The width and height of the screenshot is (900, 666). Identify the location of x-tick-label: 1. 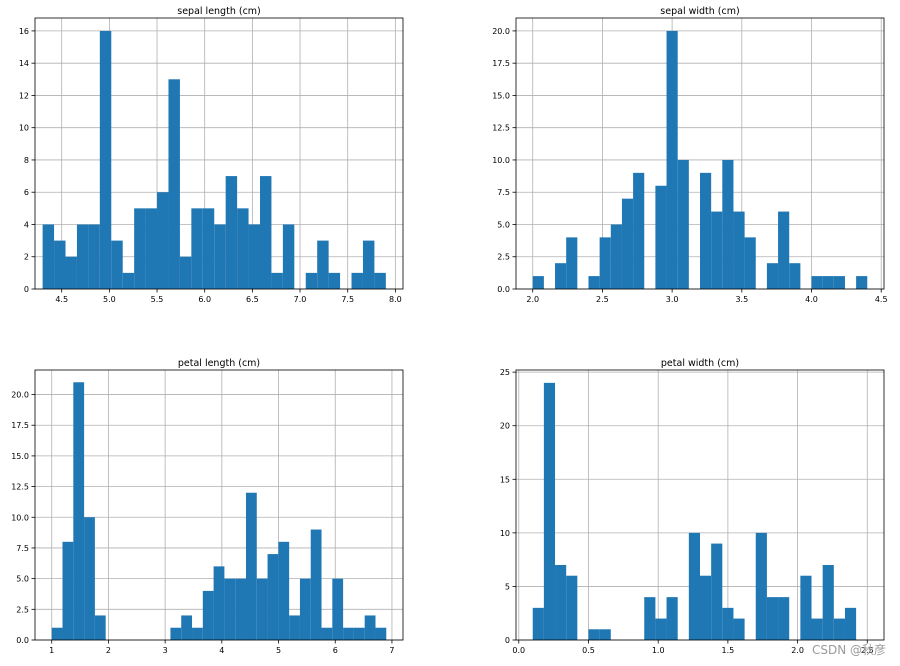
(51, 650).